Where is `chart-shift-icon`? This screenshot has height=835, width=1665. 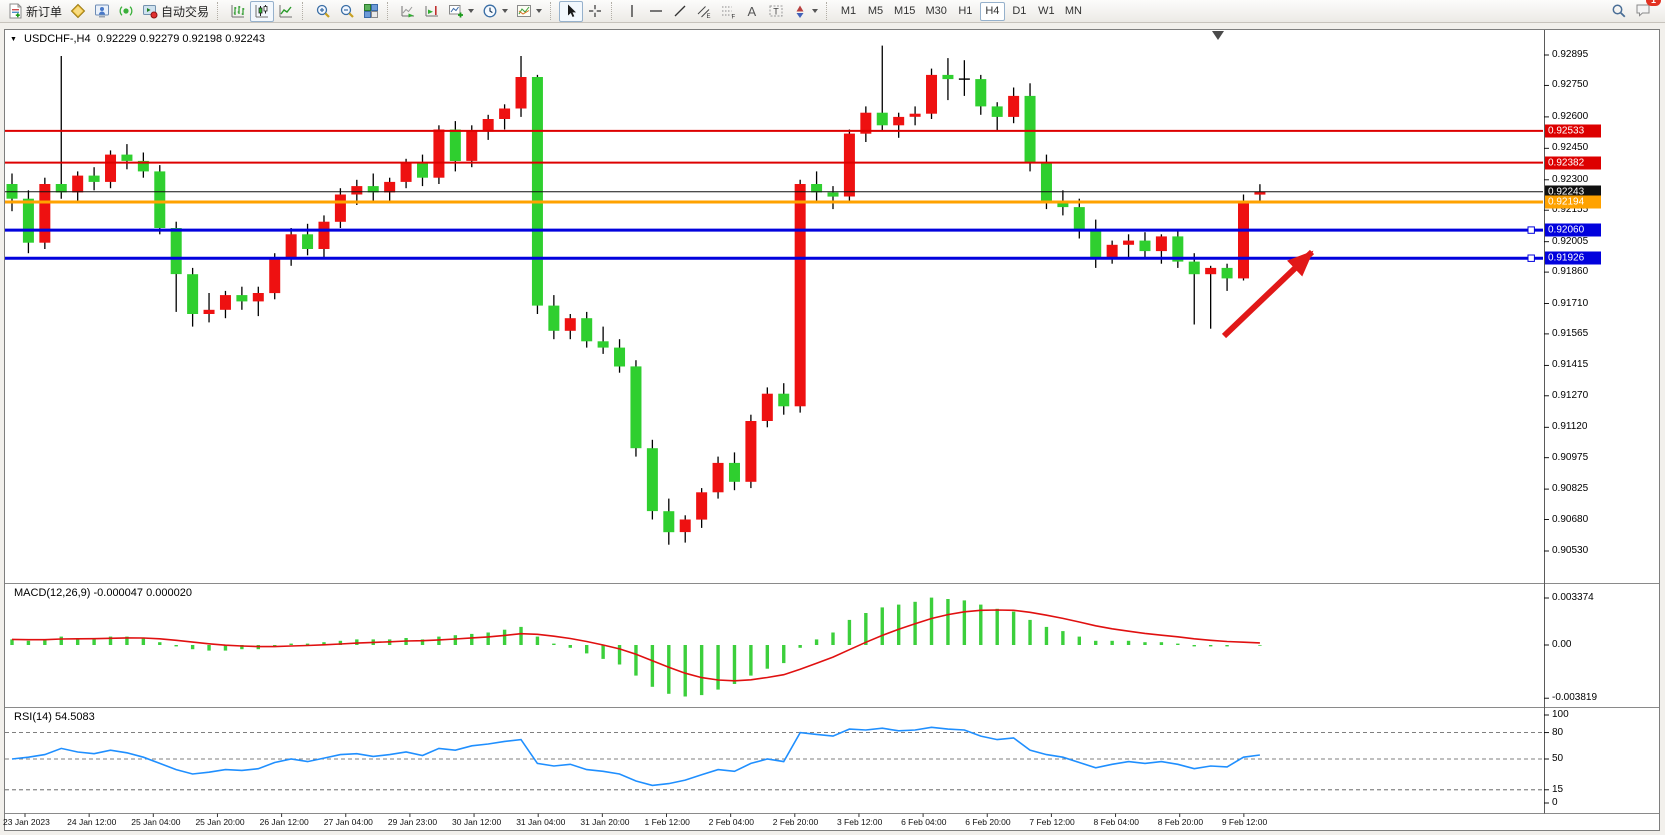 chart-shift-icon is located at coordinates (432, 11).